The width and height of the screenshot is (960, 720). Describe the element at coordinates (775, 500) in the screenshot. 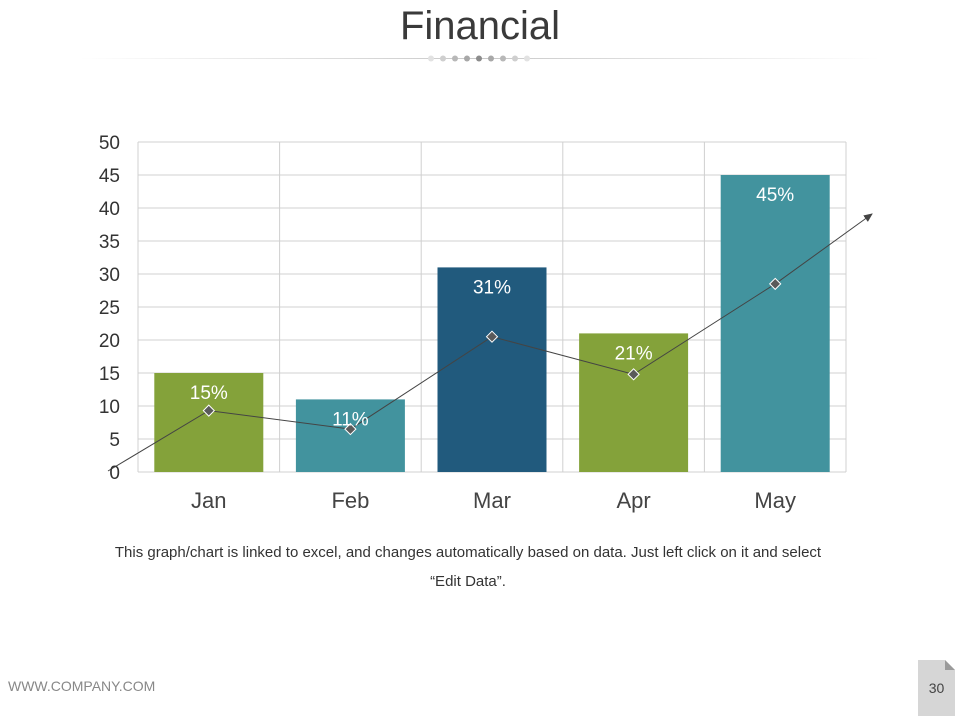

I see `x-tick-label: May` at that location.